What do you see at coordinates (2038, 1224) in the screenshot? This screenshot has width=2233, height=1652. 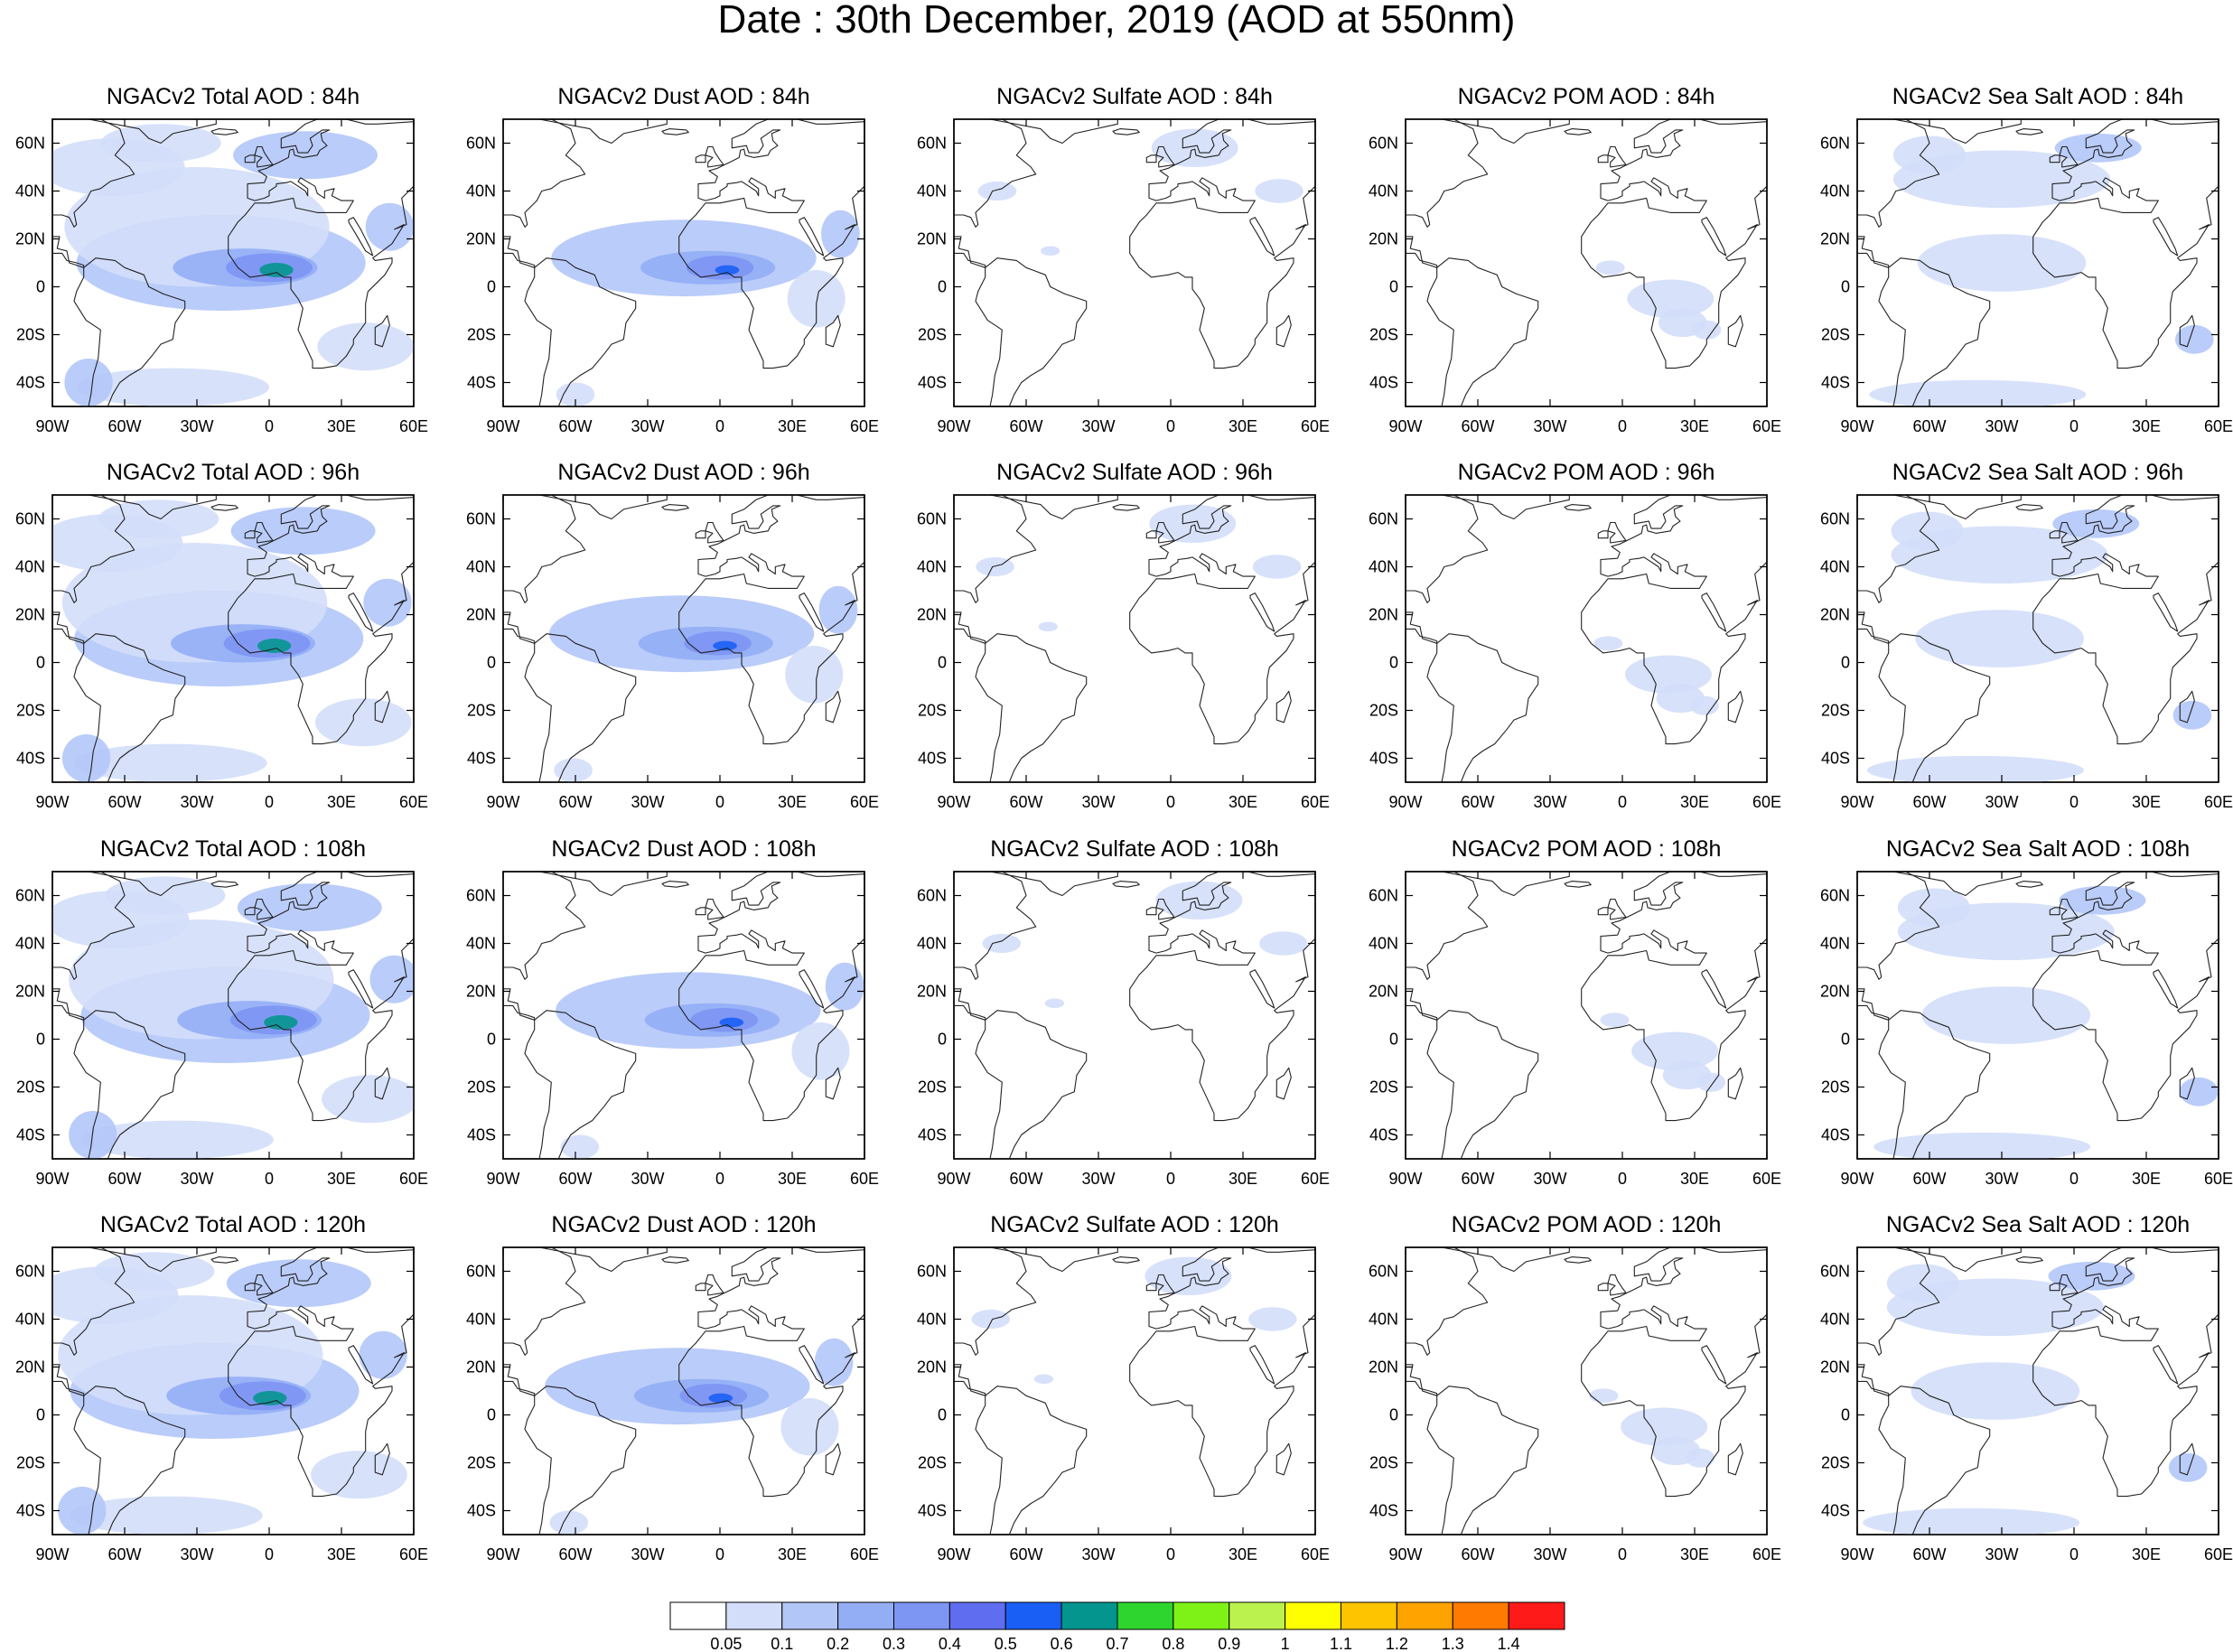 I see `panel-title: NGACv2 Sea Salt AOD : 120h` at bounding box center [2038, 1224].